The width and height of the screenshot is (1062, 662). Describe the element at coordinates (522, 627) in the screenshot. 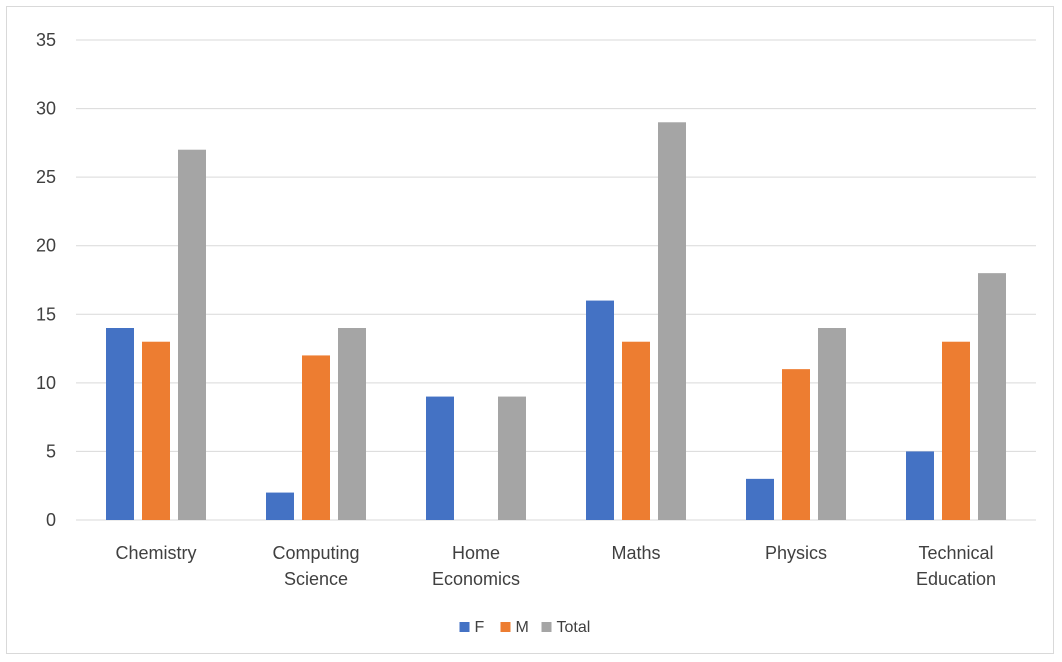

I see `legend-label-m: M` at that location.